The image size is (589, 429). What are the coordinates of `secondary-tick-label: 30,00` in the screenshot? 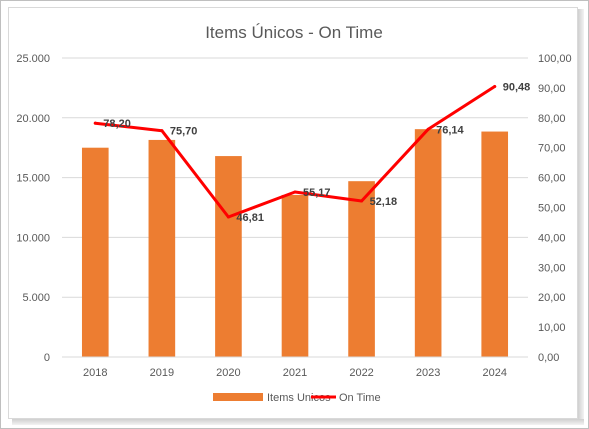 It's located at (552, 268).